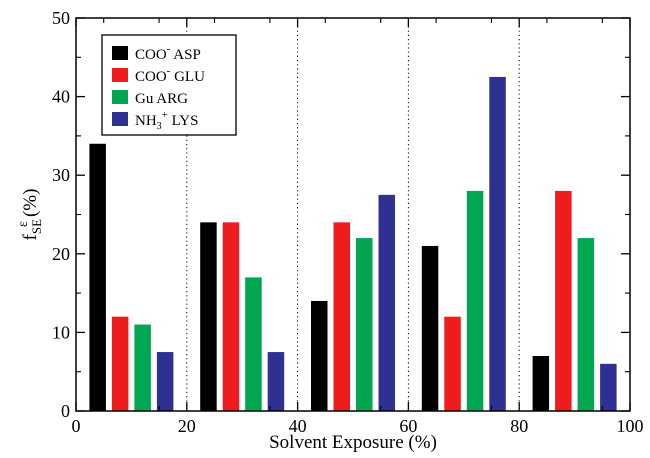  Describe the element at coordinates (61, 18) in the screenshot. I see `y-tick-label: 50` at that location.